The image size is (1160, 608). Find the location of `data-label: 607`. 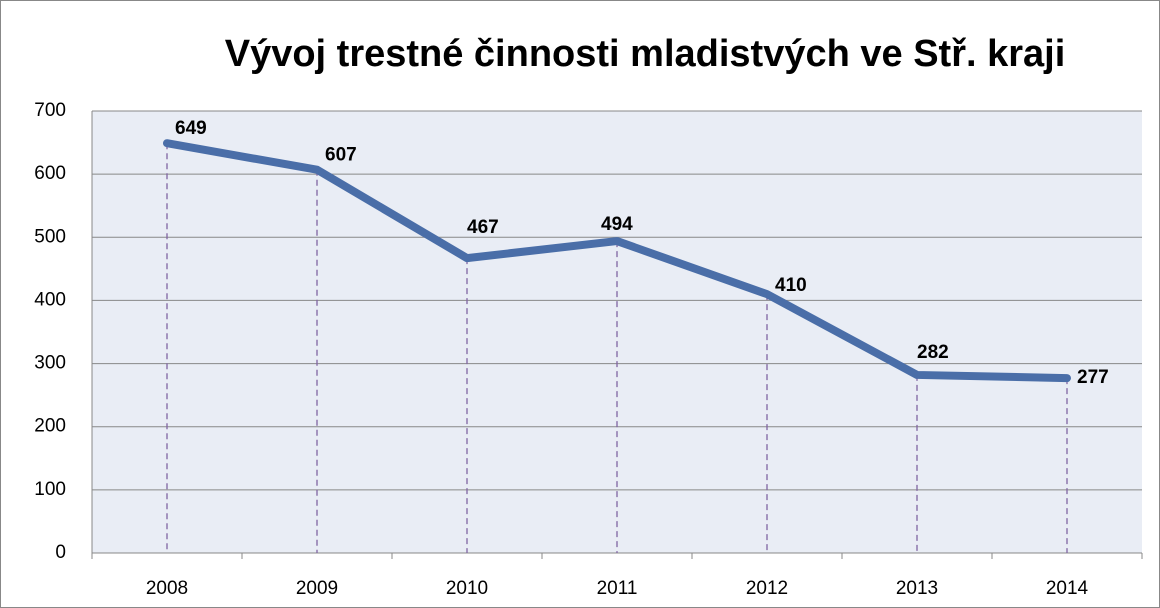

data-label: 607 is located at coordinates (341, 155).